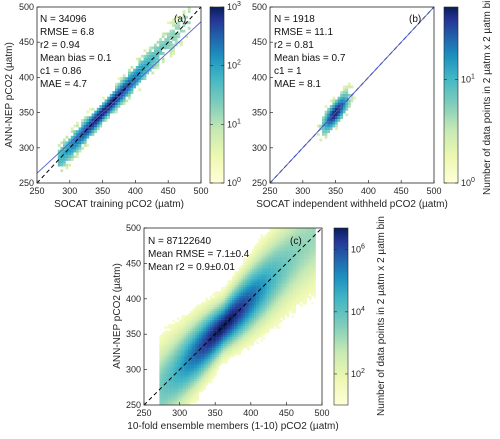  What do you see at coordinates (133, 405) in the screenshot?
I see `y-tick-label: 250` at bounding box center [133, 405].